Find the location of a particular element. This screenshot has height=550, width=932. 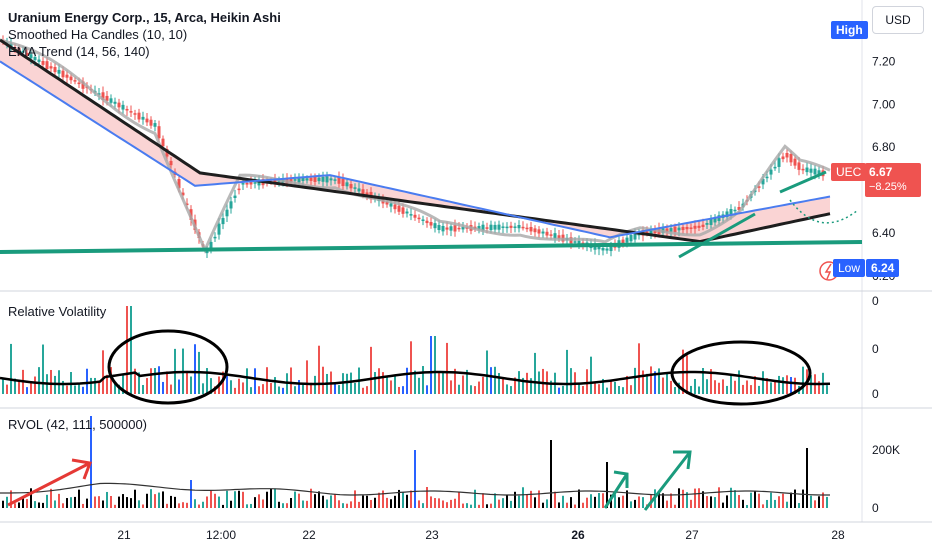

currency-button: USD is located at coordinates (898, 20).